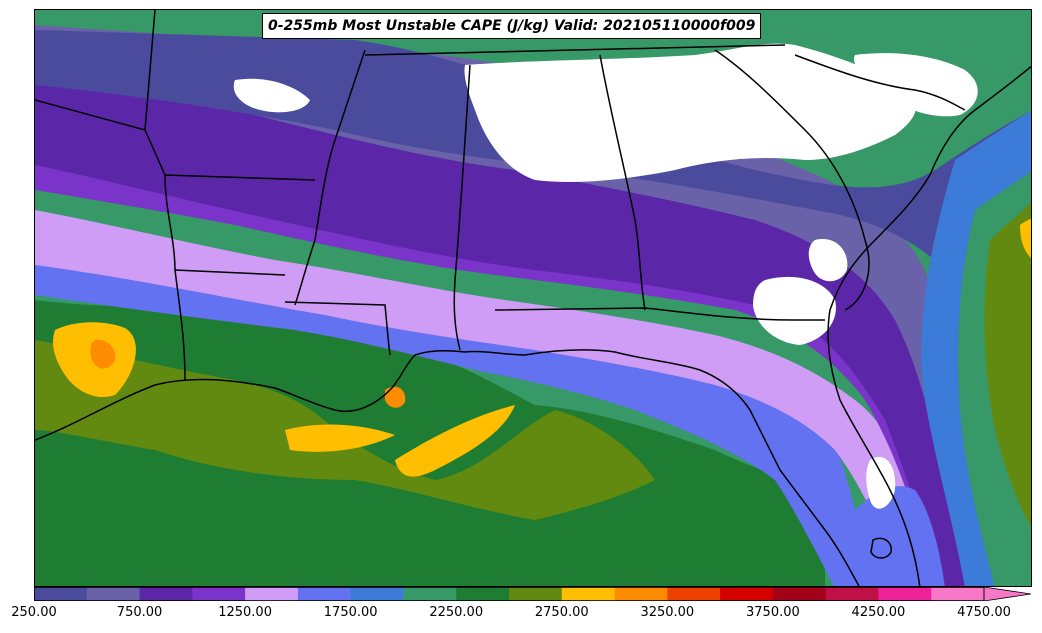 The image size is (1042, 633). What do you see at coordinates (230, 272) in the screenshot?
I see `state-border-louisiana-north` at bounding box center [230, 272].